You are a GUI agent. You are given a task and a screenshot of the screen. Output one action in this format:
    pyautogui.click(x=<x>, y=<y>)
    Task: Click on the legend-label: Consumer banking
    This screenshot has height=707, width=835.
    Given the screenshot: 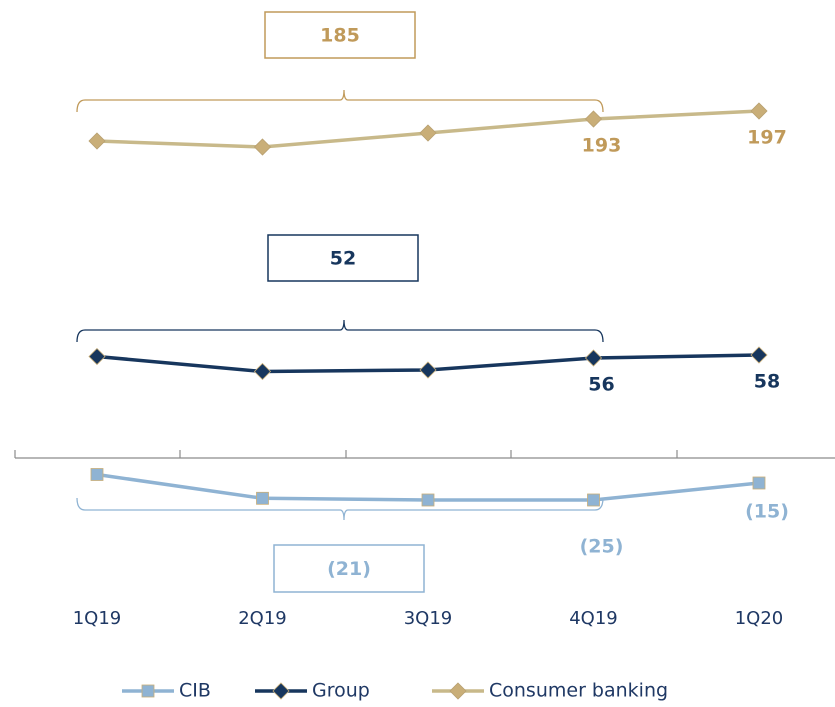 What is the action you would take?
    pyautogui.click(x=578, y=691)
    